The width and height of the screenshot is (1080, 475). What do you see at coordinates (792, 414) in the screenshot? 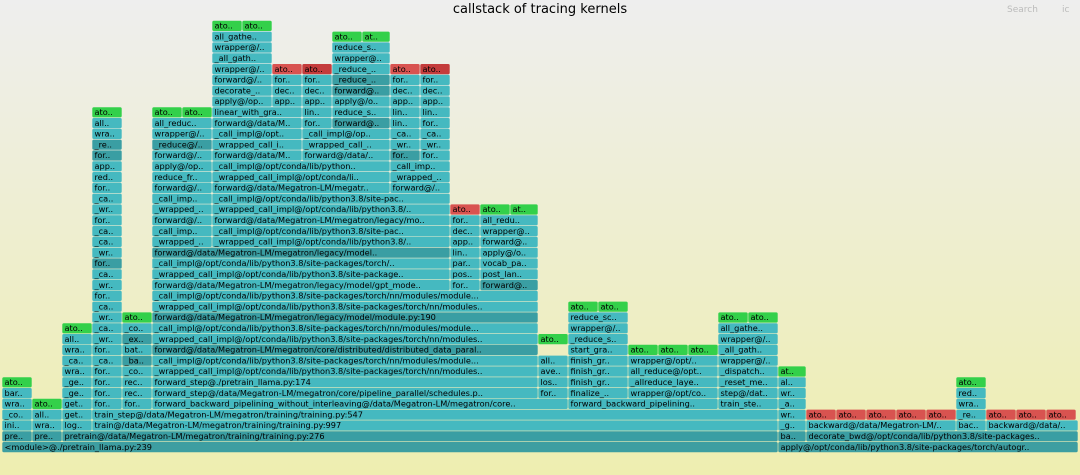
I see `frame: wr..` at bounding box center [792, 414].